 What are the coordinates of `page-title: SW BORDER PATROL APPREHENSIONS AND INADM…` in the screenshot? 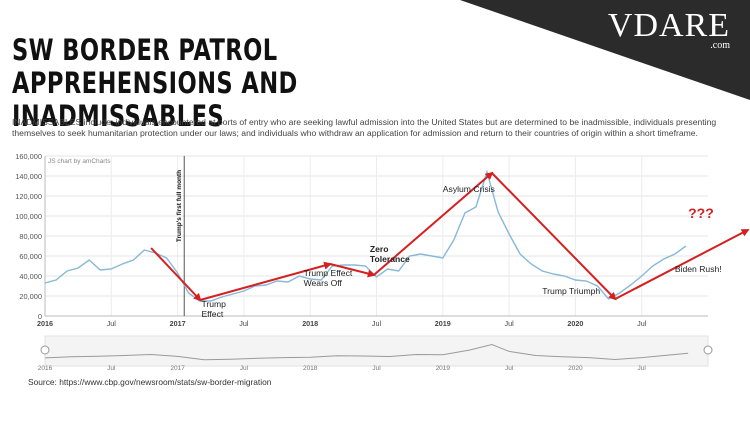 It's located at (155, 83).